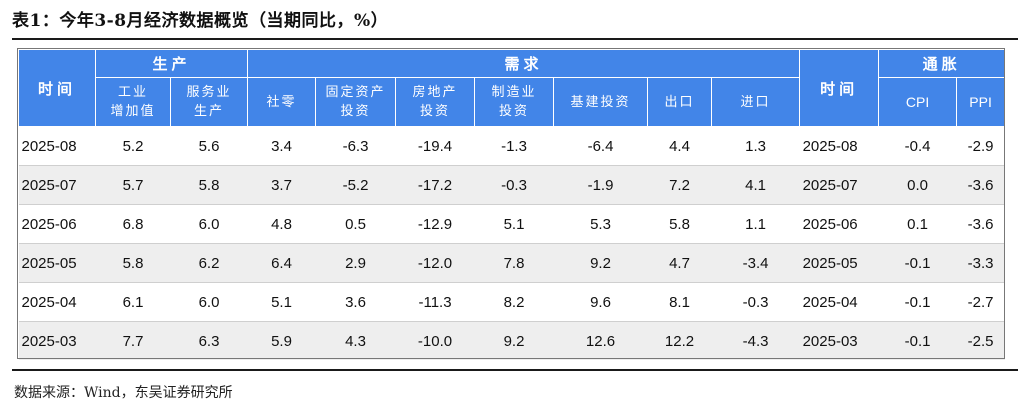  Describe the element at coordinates (171, 63) in the screenshot. I see `header-group-production: 生产` at that location.